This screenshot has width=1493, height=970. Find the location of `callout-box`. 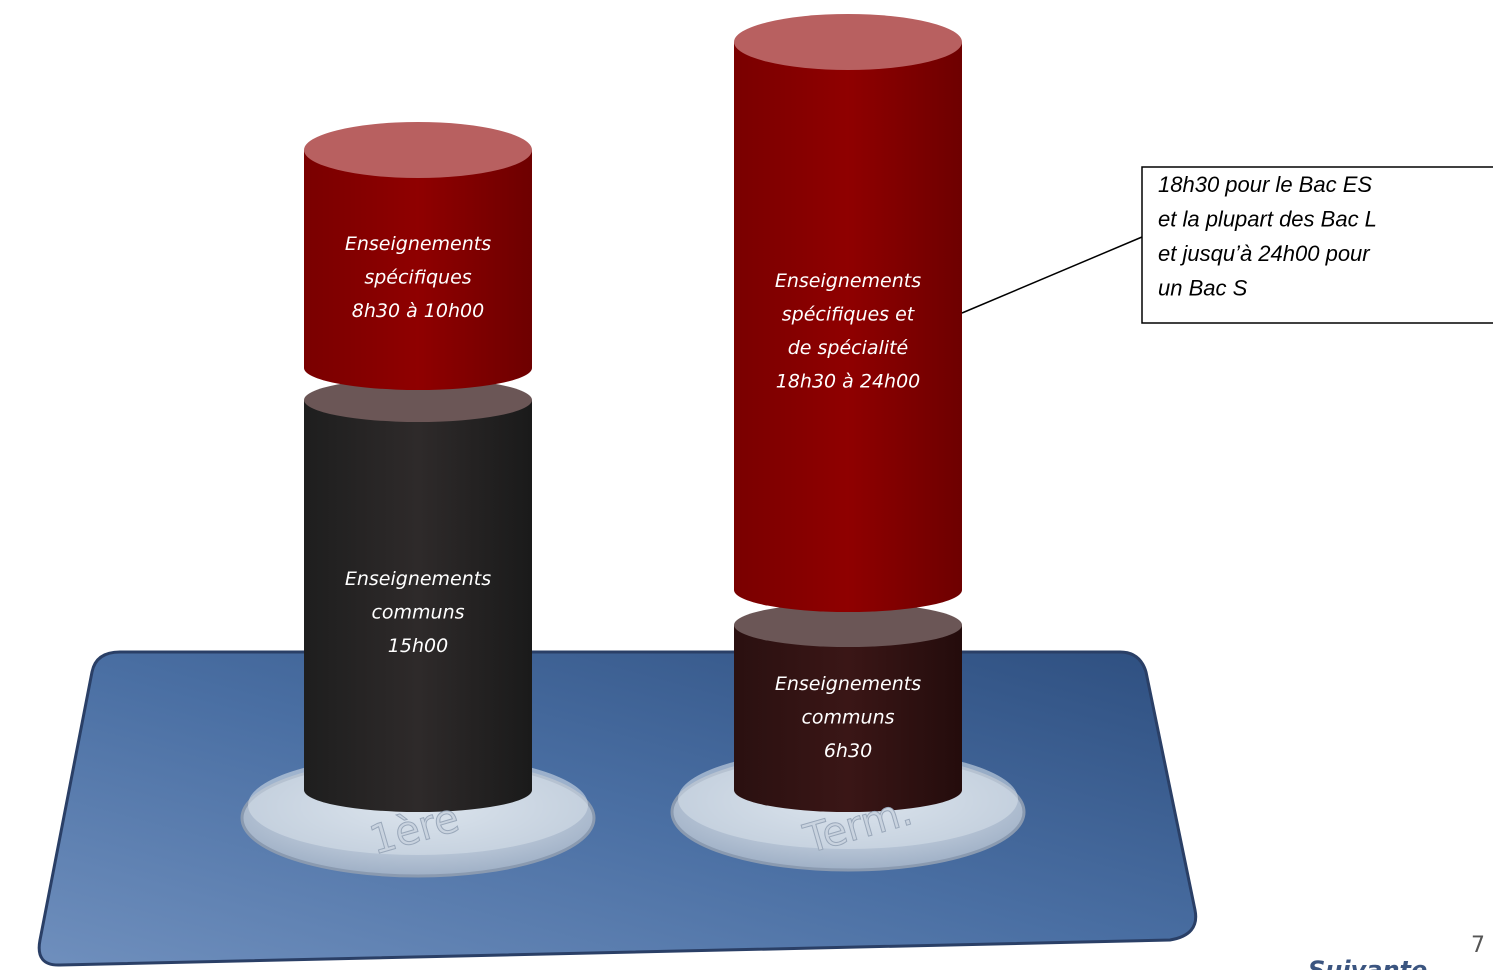

callout-box is located at coordinates (1317, 245).